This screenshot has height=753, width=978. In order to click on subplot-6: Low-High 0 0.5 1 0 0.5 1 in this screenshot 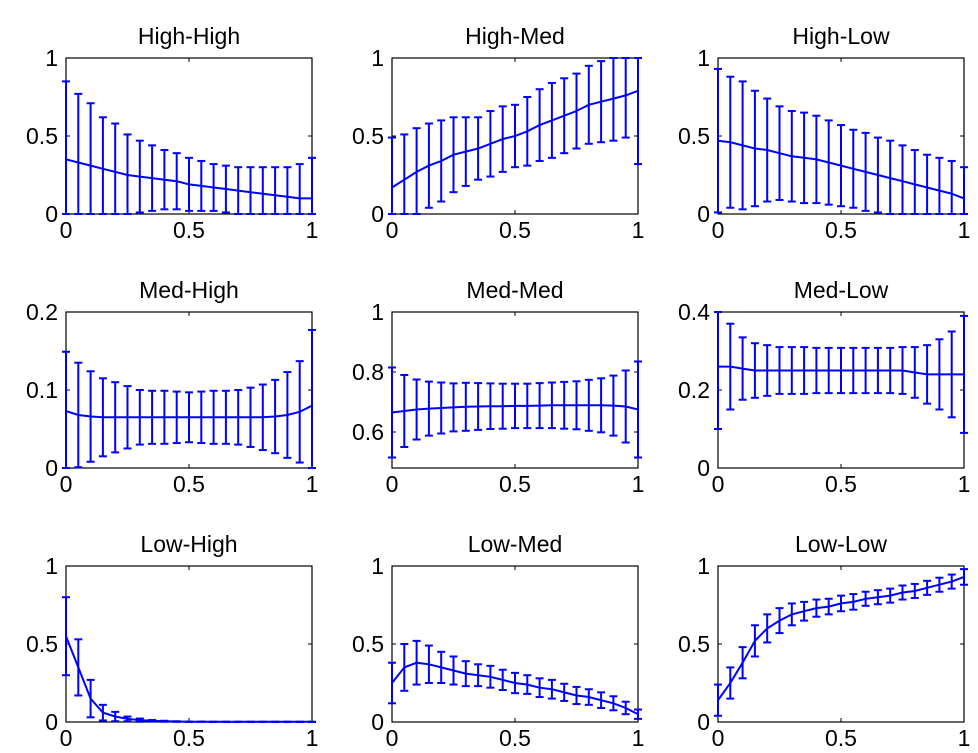, I will do `click(172, 641)`.